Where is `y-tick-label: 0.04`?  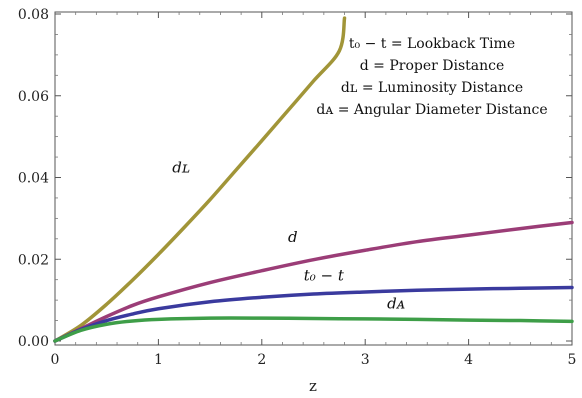 y-tick-label: 0.04 is located at coordinates (33, 179).